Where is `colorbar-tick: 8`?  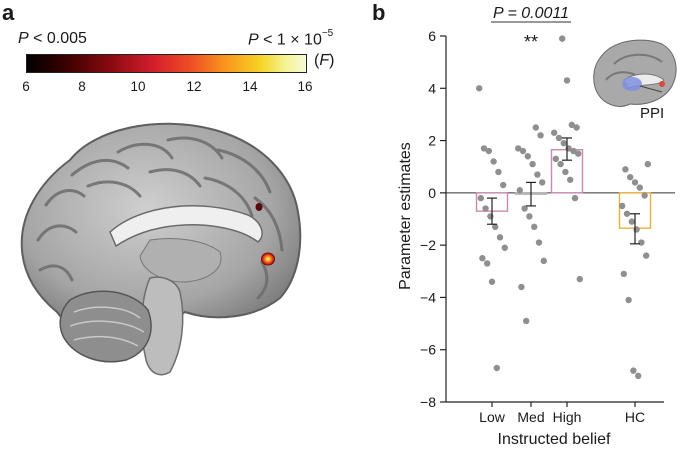 colorbar-tick: 8 is located at coordinates (82, 86).